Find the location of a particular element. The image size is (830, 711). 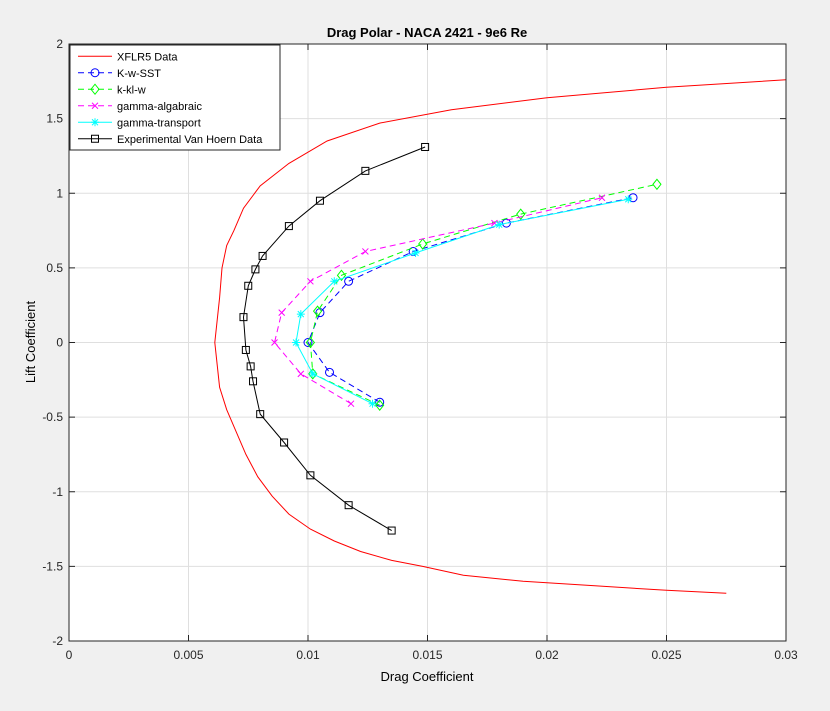

series-line-gamma-algabraic is located at coordinates (438, 301).